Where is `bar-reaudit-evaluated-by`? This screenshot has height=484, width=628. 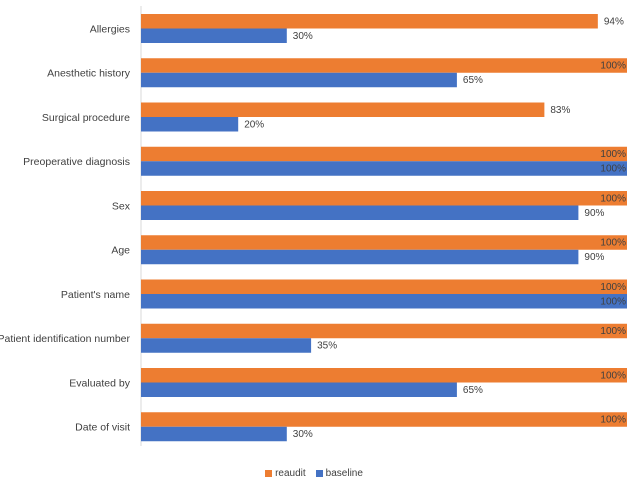
bar-reaudit-evaluated-by is located at coordinates (384, 375).